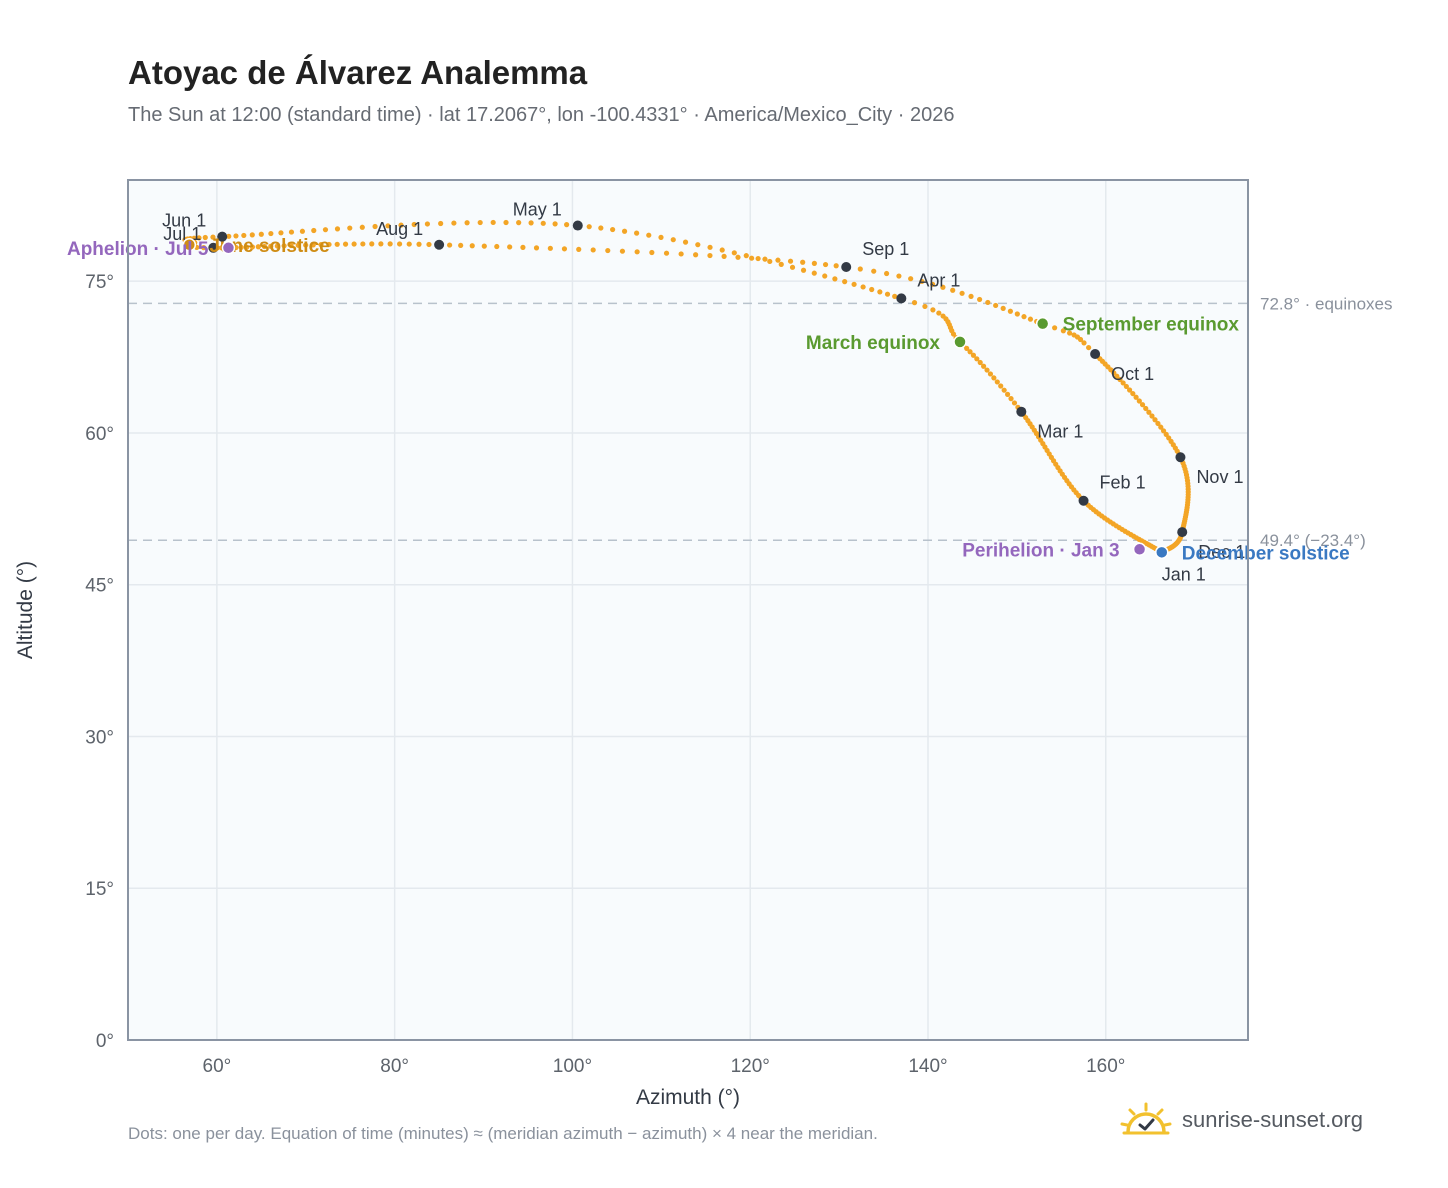  I want to click on month-label: Nov 1, so click(1219, 477).